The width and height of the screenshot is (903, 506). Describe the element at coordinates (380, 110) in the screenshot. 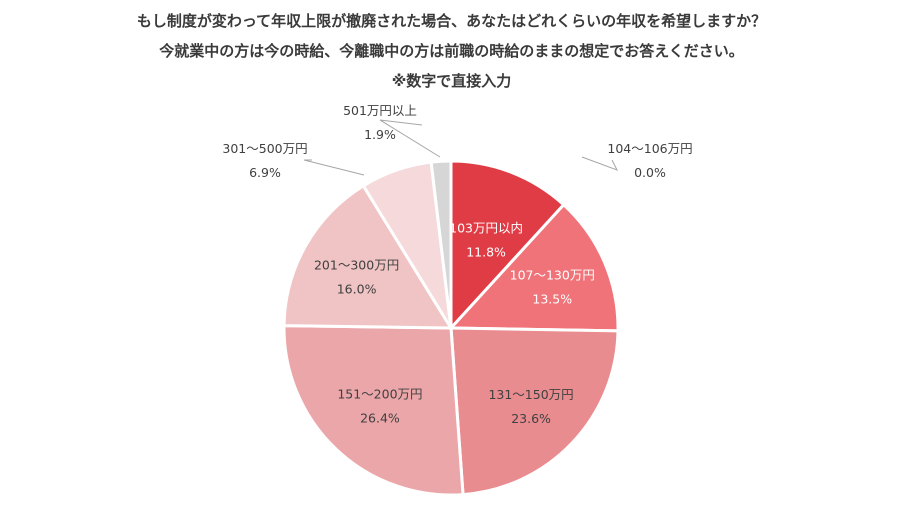

I see `data-label-category-slice-7: 501万円以上` at that location.